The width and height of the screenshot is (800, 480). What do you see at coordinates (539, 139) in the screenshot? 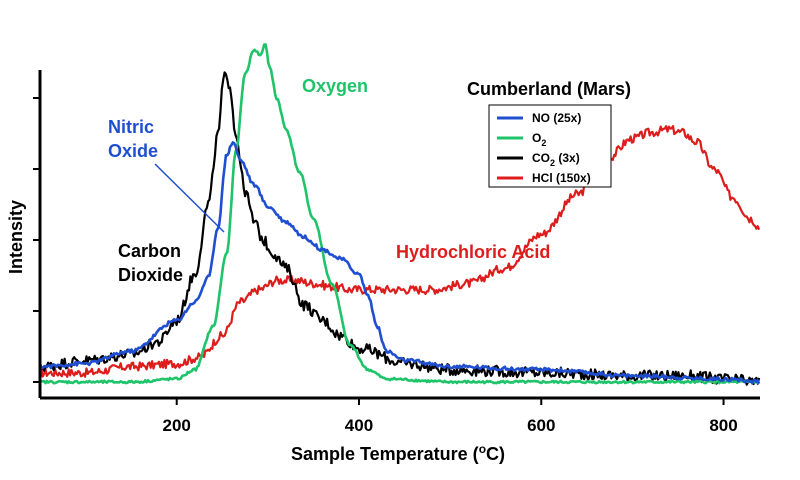
I see `legend-label-o2: O2` at bounding box center [539, 139].